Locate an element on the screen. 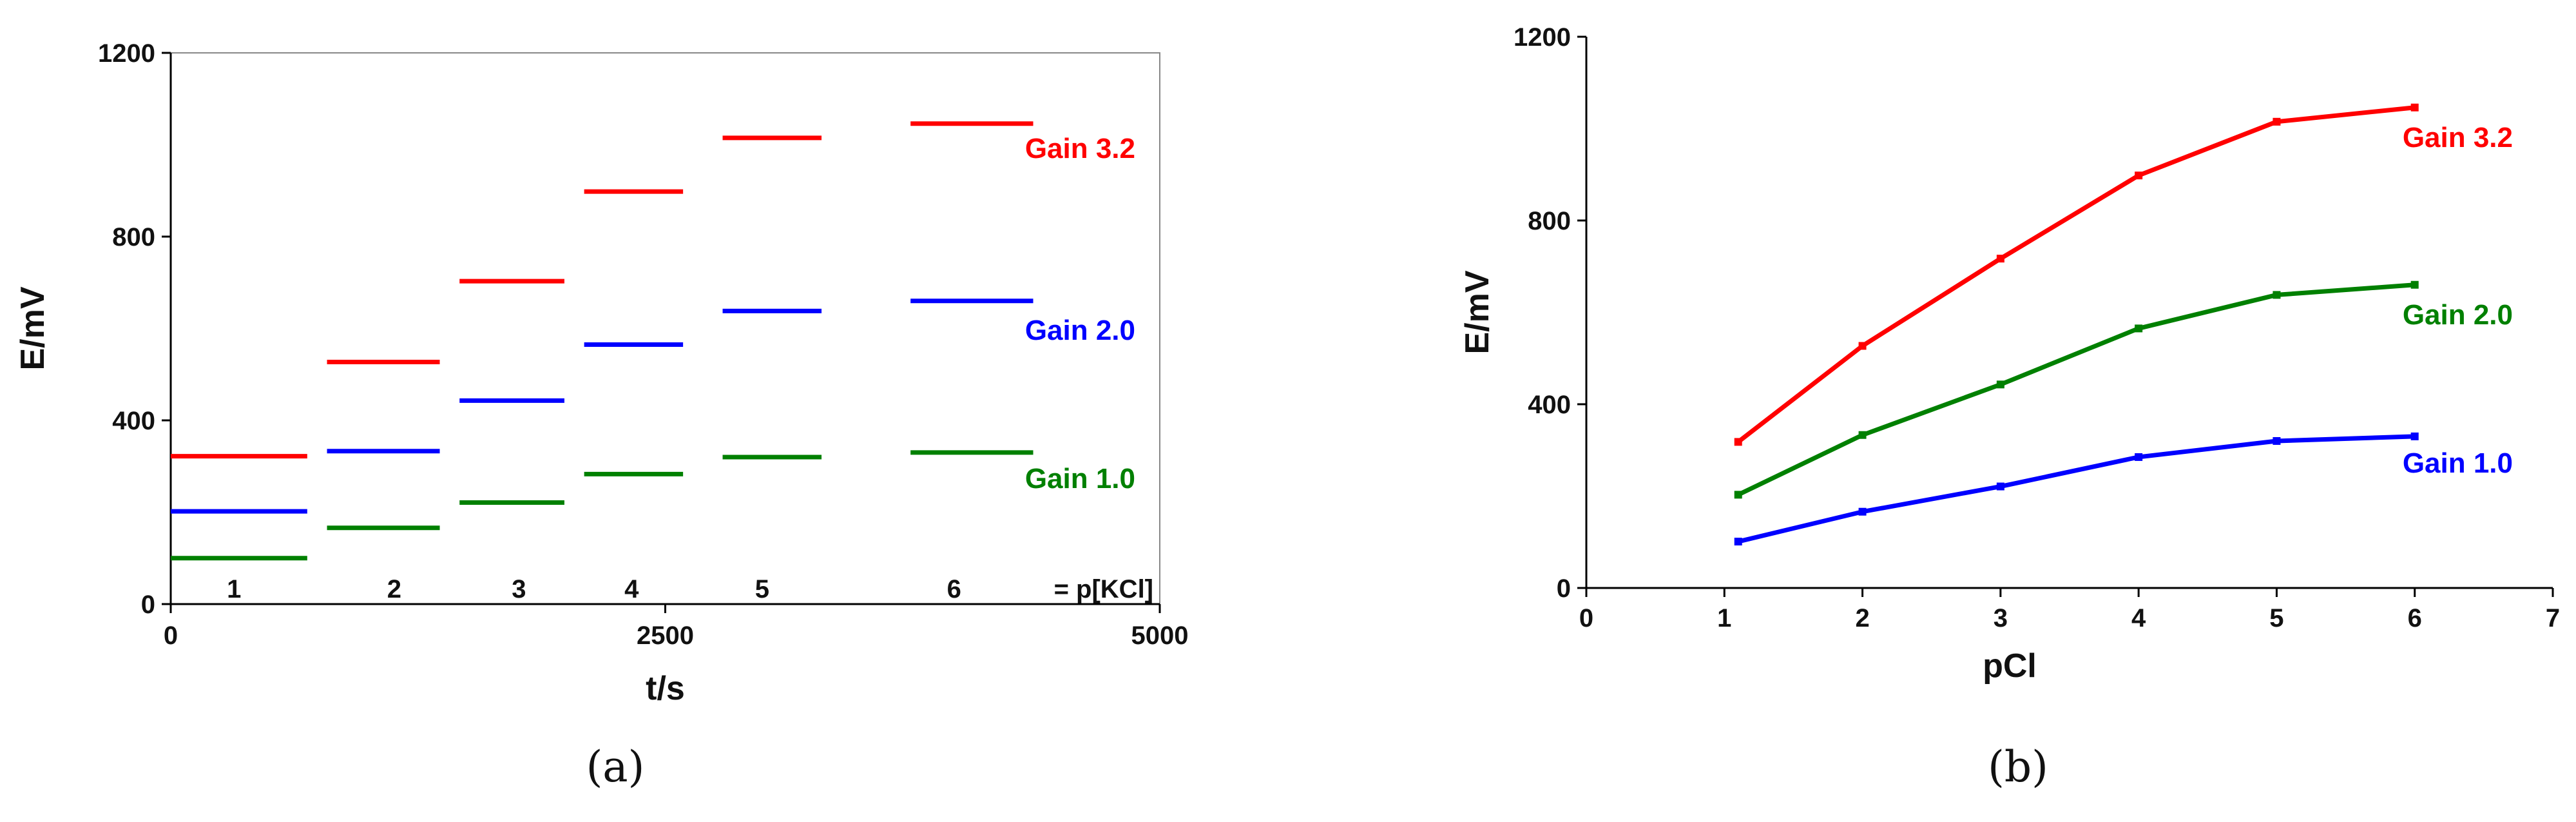 This screenshot has width=2576, height=822. panel-label-b: (b) is located at coordinates (2018, 767).